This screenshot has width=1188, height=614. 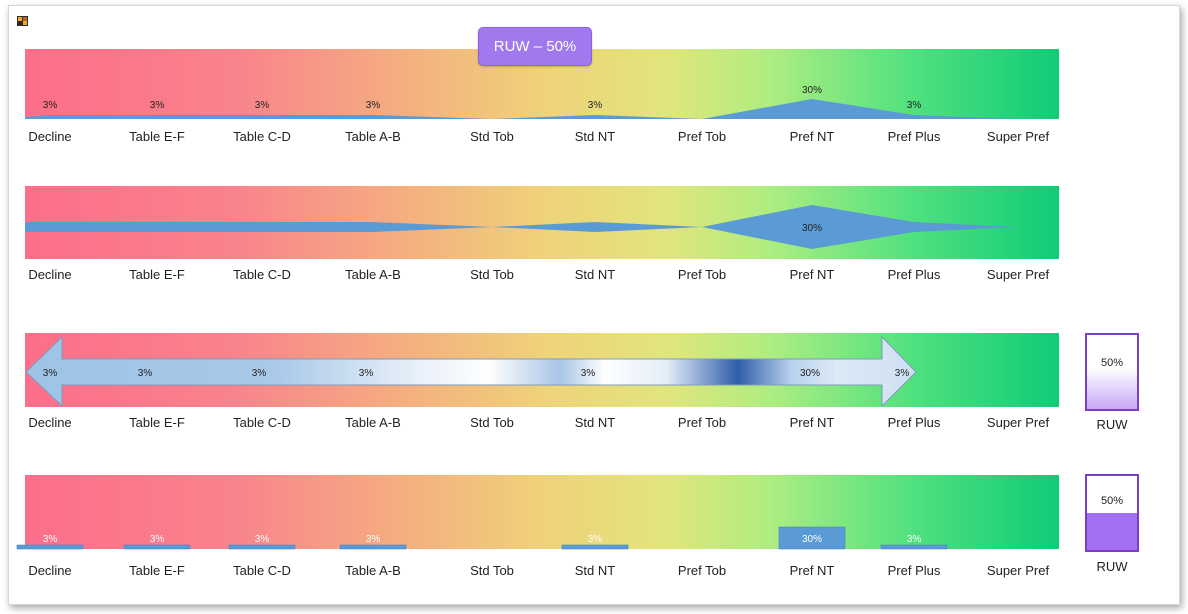 I want to click on gauge-fill-bar, so click(x=1112, y=531).